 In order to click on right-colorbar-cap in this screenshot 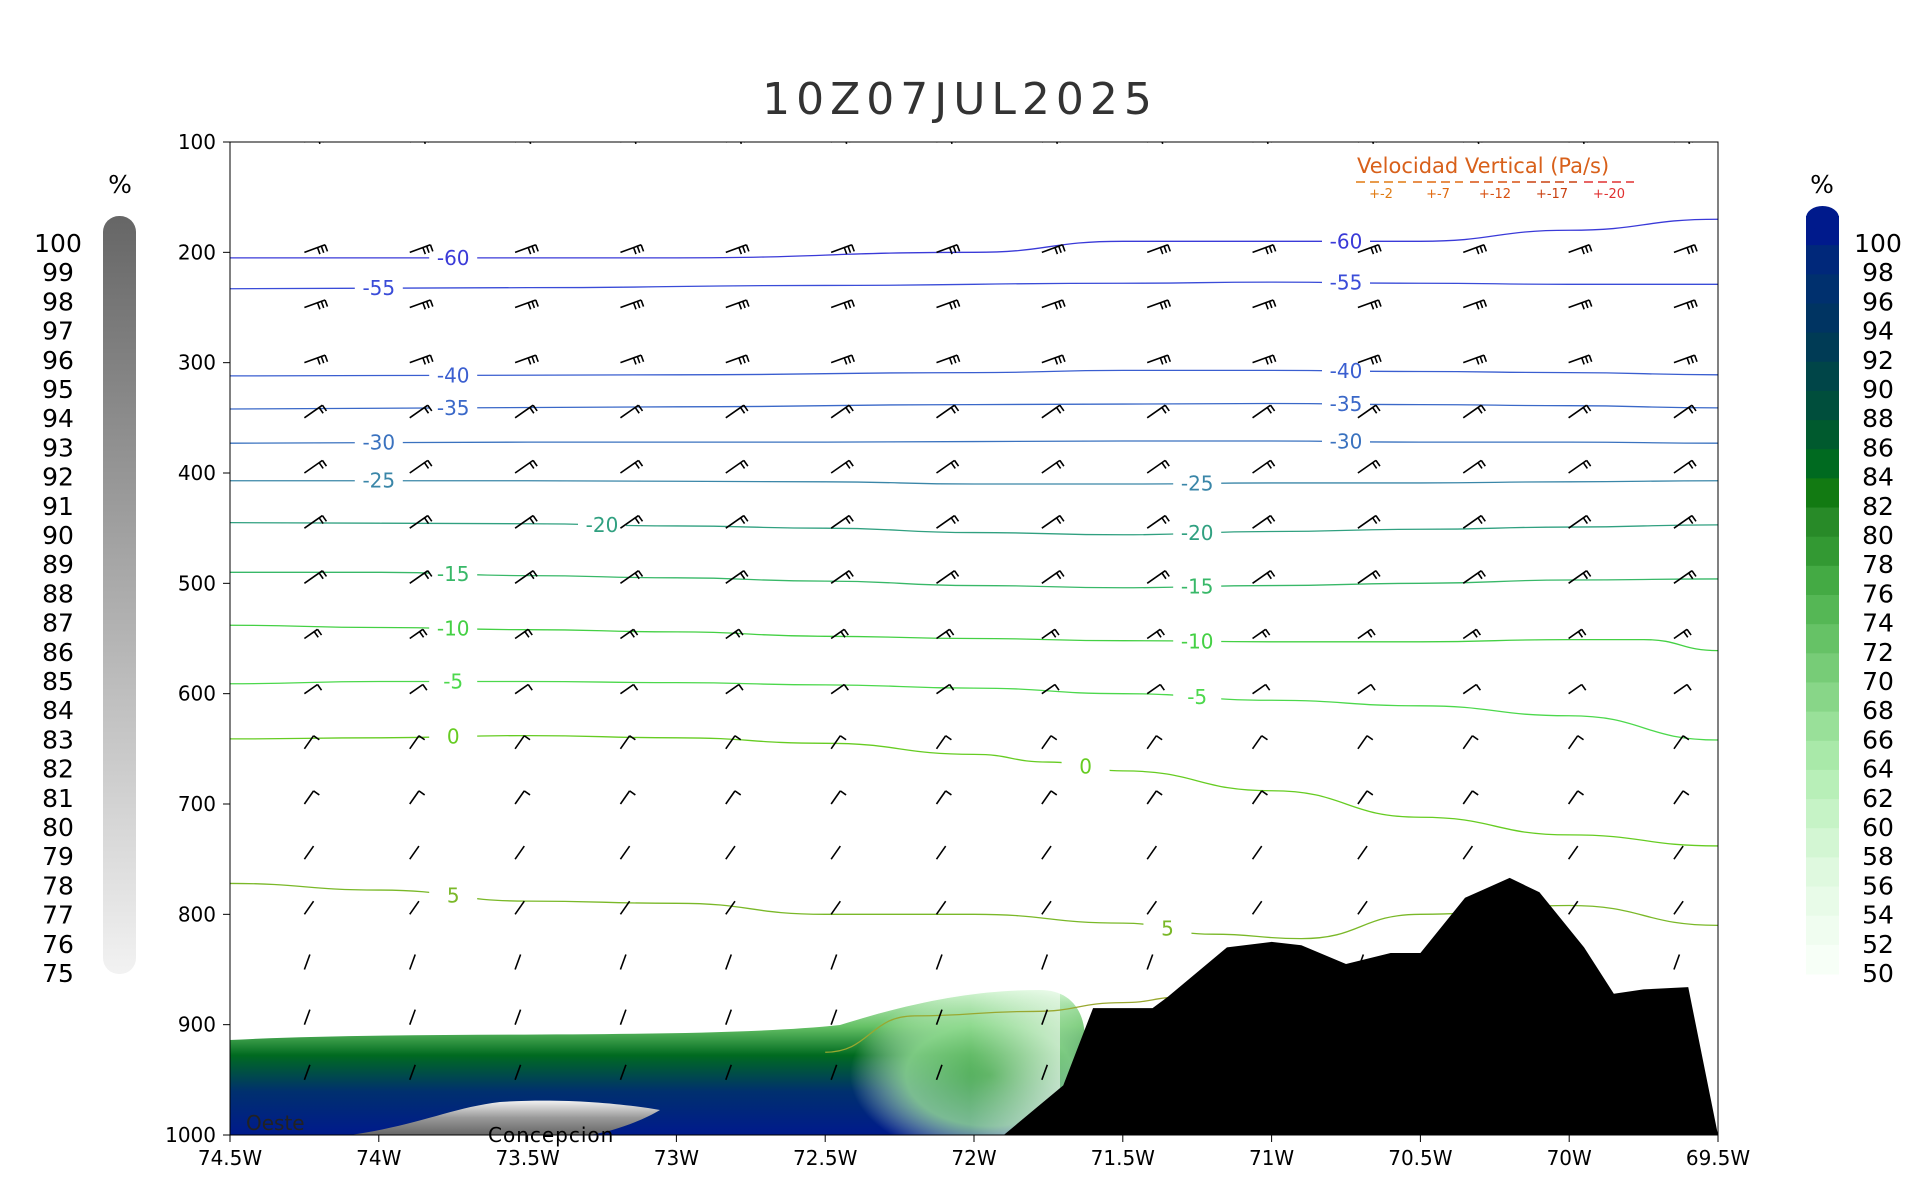, I will do `click(1822, 218)`.